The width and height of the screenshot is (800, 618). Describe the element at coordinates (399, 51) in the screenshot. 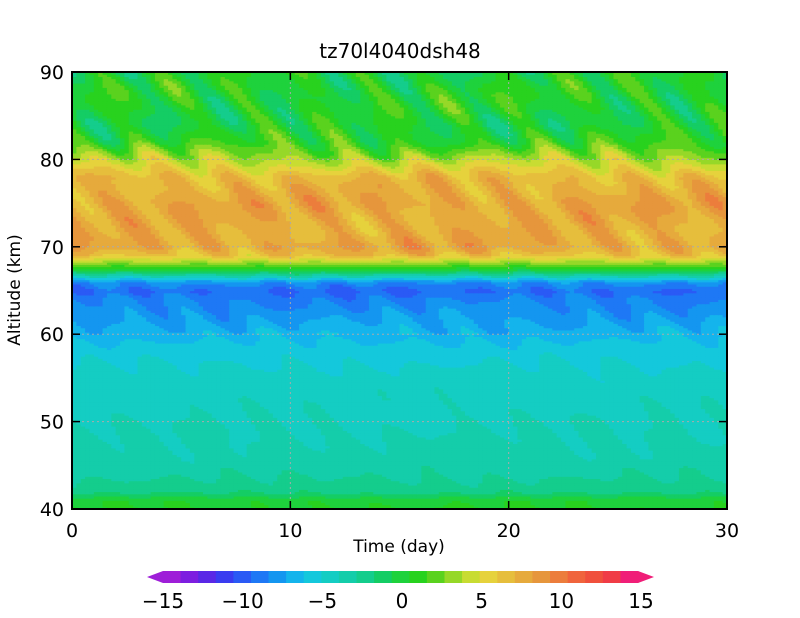

I see `chart-title: tz70l4040dsh48` at that location.